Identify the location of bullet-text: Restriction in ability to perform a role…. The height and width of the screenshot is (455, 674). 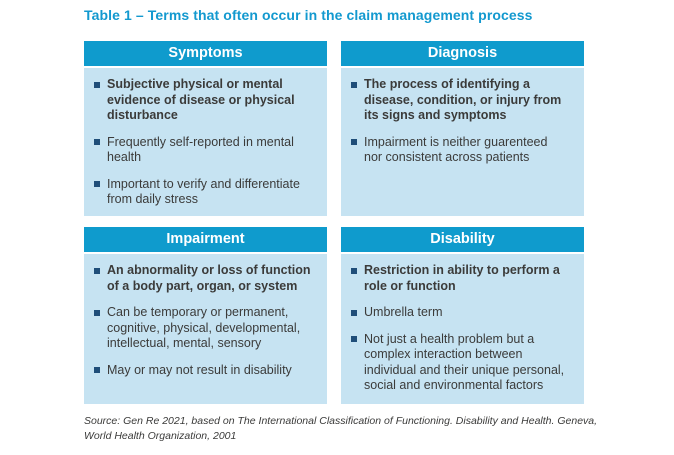
(462, 278).